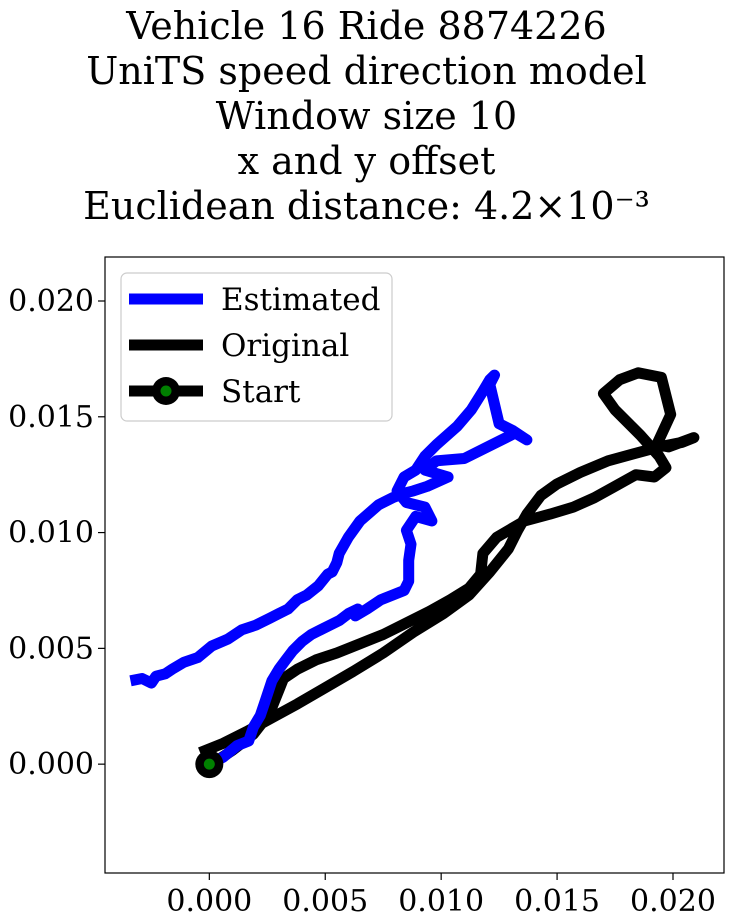 This screenshot has height=920, width=733. I want to click on legend-start-marker, so click(166, 391).